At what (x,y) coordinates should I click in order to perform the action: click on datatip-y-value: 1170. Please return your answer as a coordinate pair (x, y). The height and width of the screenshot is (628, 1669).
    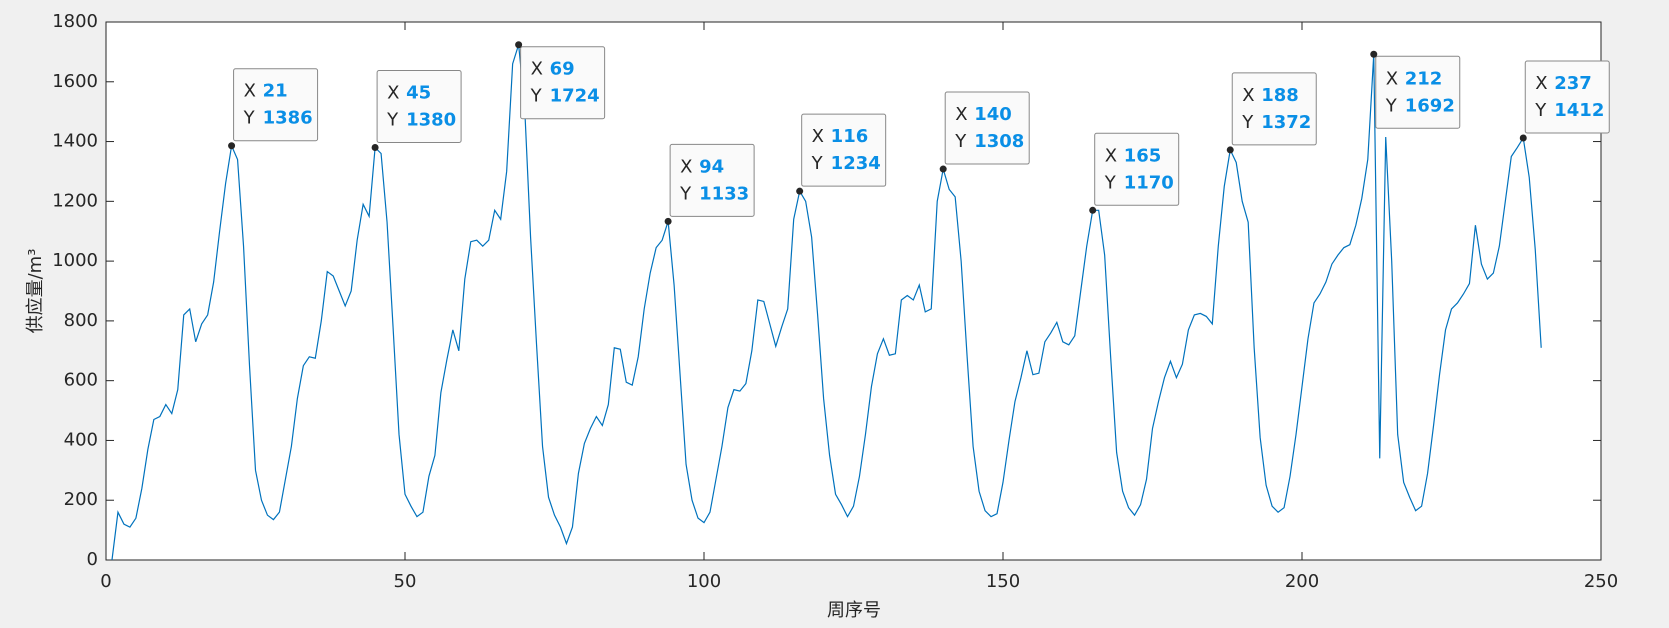
    Looking at the image, I should click on (1149, 182).